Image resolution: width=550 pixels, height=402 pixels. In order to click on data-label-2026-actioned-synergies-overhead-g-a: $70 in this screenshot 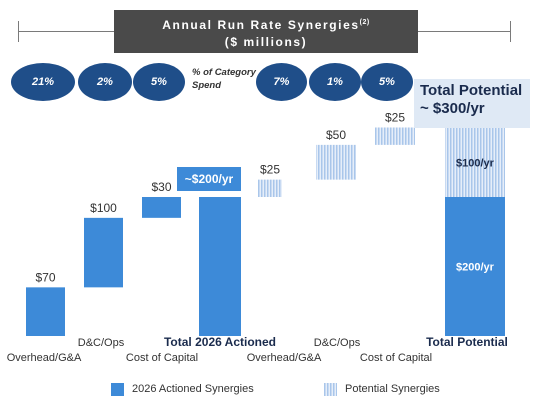, I will do `click(45, 277)`.